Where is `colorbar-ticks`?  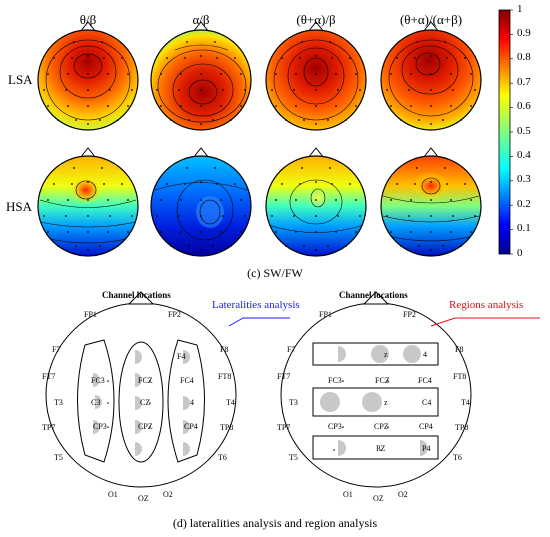 colorbar-ticks is located at coordinates (511, 132).